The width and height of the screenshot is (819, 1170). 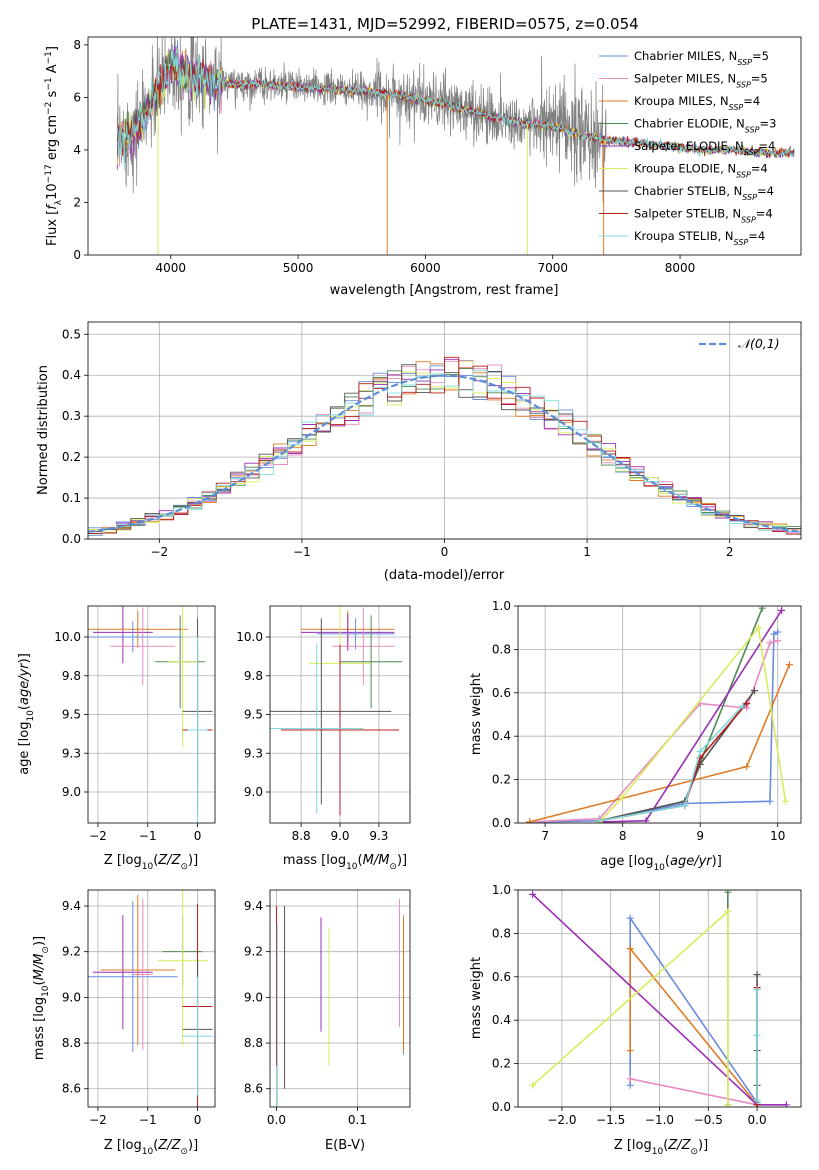 I want to click on x-axis-label: wavelength [Angstrom, rest frame], so click(x=444, y=290).